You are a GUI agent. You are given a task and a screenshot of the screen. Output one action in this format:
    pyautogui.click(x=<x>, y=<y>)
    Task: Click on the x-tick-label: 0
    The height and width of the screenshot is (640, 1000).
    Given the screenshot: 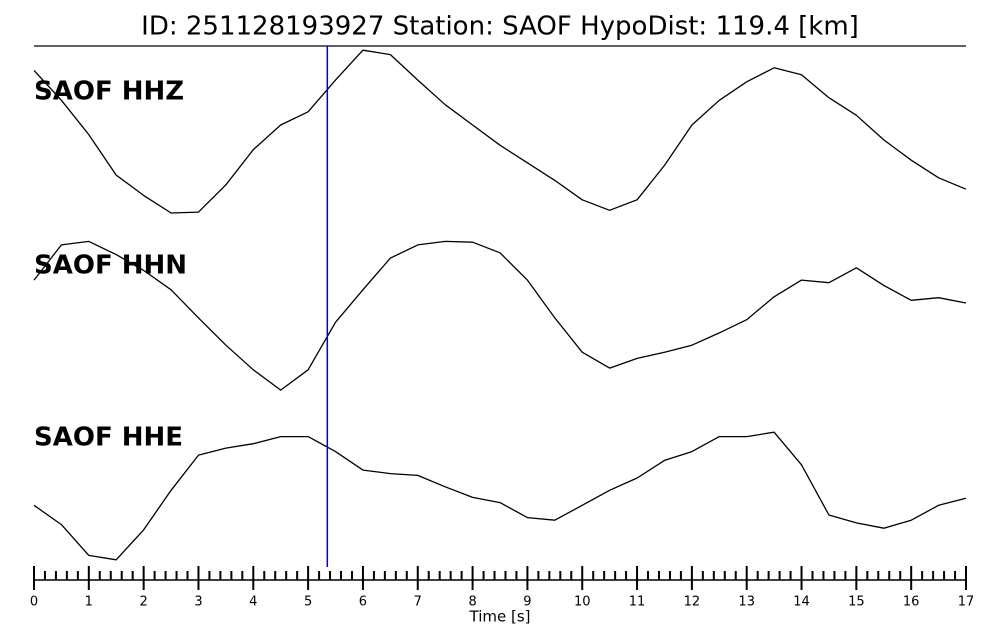 What is the action you would take?
    pyautogui.click(x=34, y=602)
    